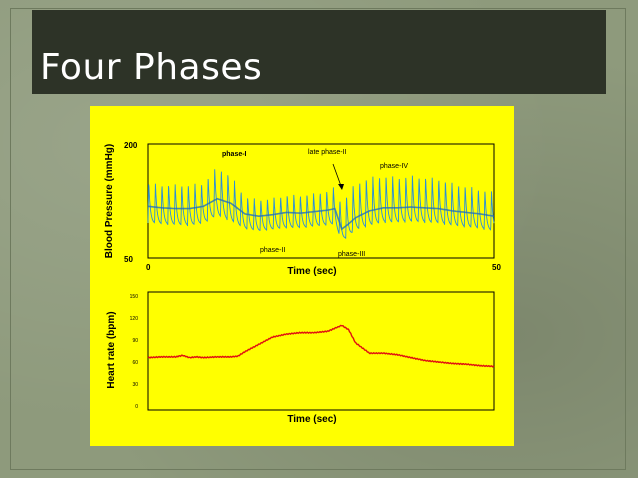 Image resolution: width=638 pixels, height=478 pixels. I want to click on bp-ylabel: Blood Pressure (mmHg), so click(109, 201).